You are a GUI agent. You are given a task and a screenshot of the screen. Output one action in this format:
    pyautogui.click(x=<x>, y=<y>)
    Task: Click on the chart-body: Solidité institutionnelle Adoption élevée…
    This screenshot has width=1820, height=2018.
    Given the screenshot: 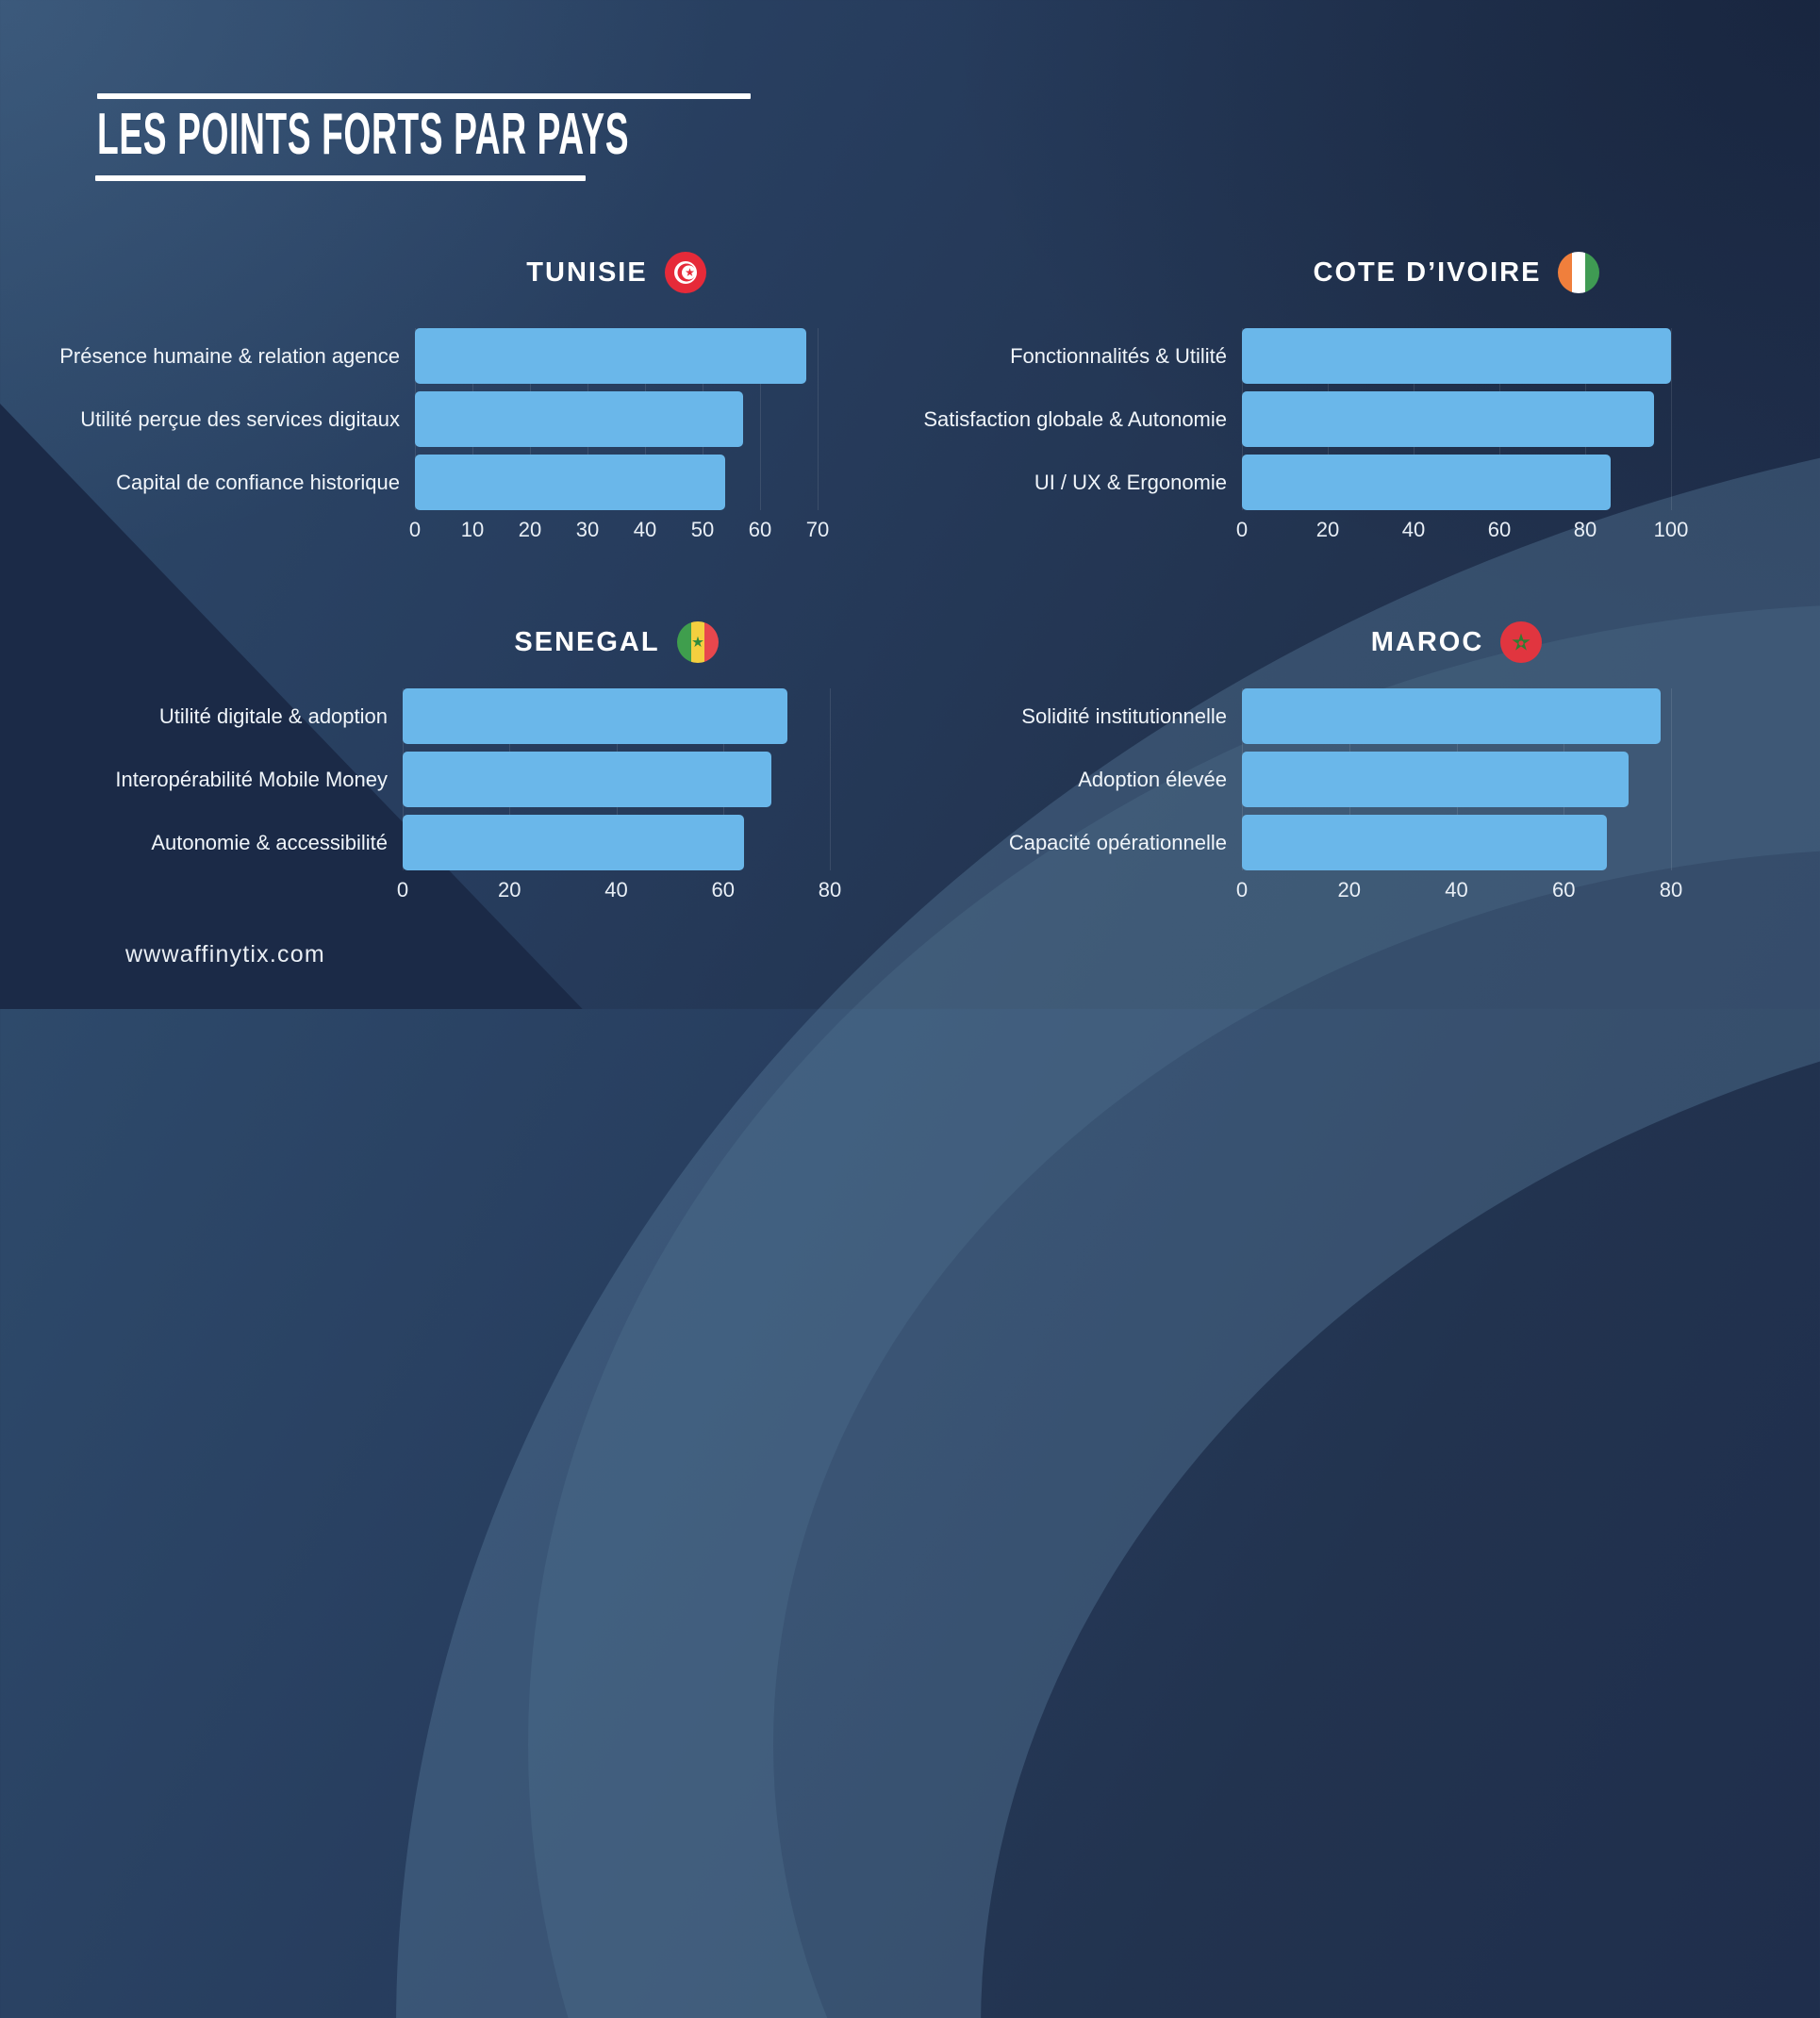 What is the action you would take?
    pyautogui.click(x=1333, y=801)
    